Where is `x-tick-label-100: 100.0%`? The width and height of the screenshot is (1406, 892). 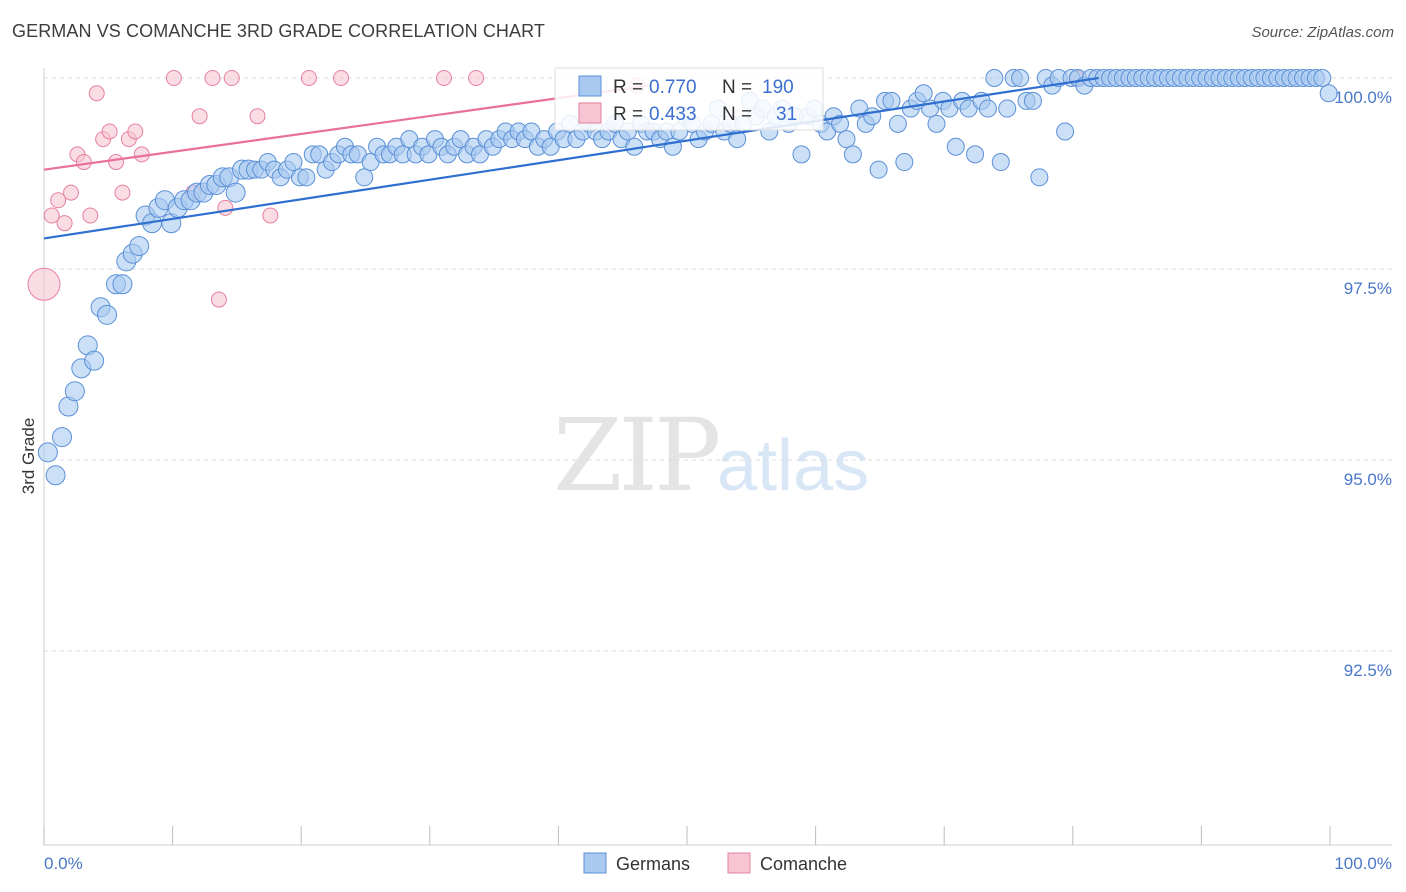 x-tick-label-100: 100.0% is located at coordinates (1363, 863).